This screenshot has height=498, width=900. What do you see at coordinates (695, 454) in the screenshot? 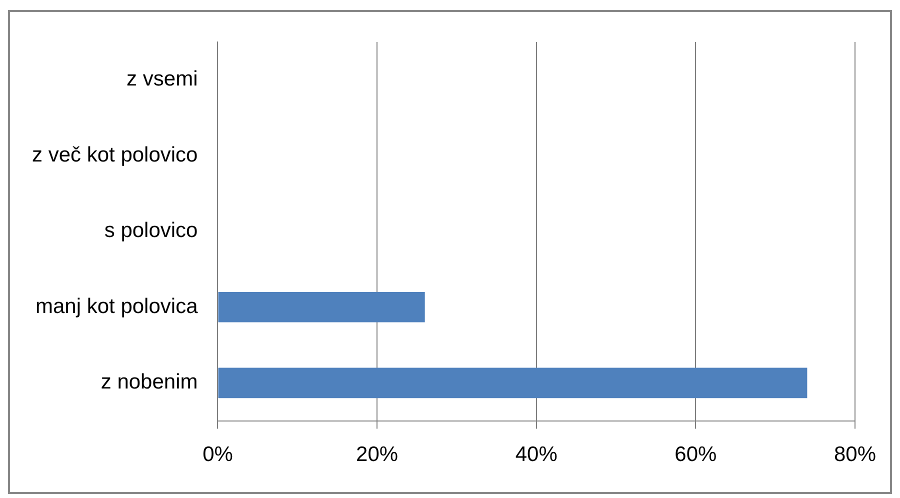
I see `x-tick-label: 60%` at bounding box center [695, 454].